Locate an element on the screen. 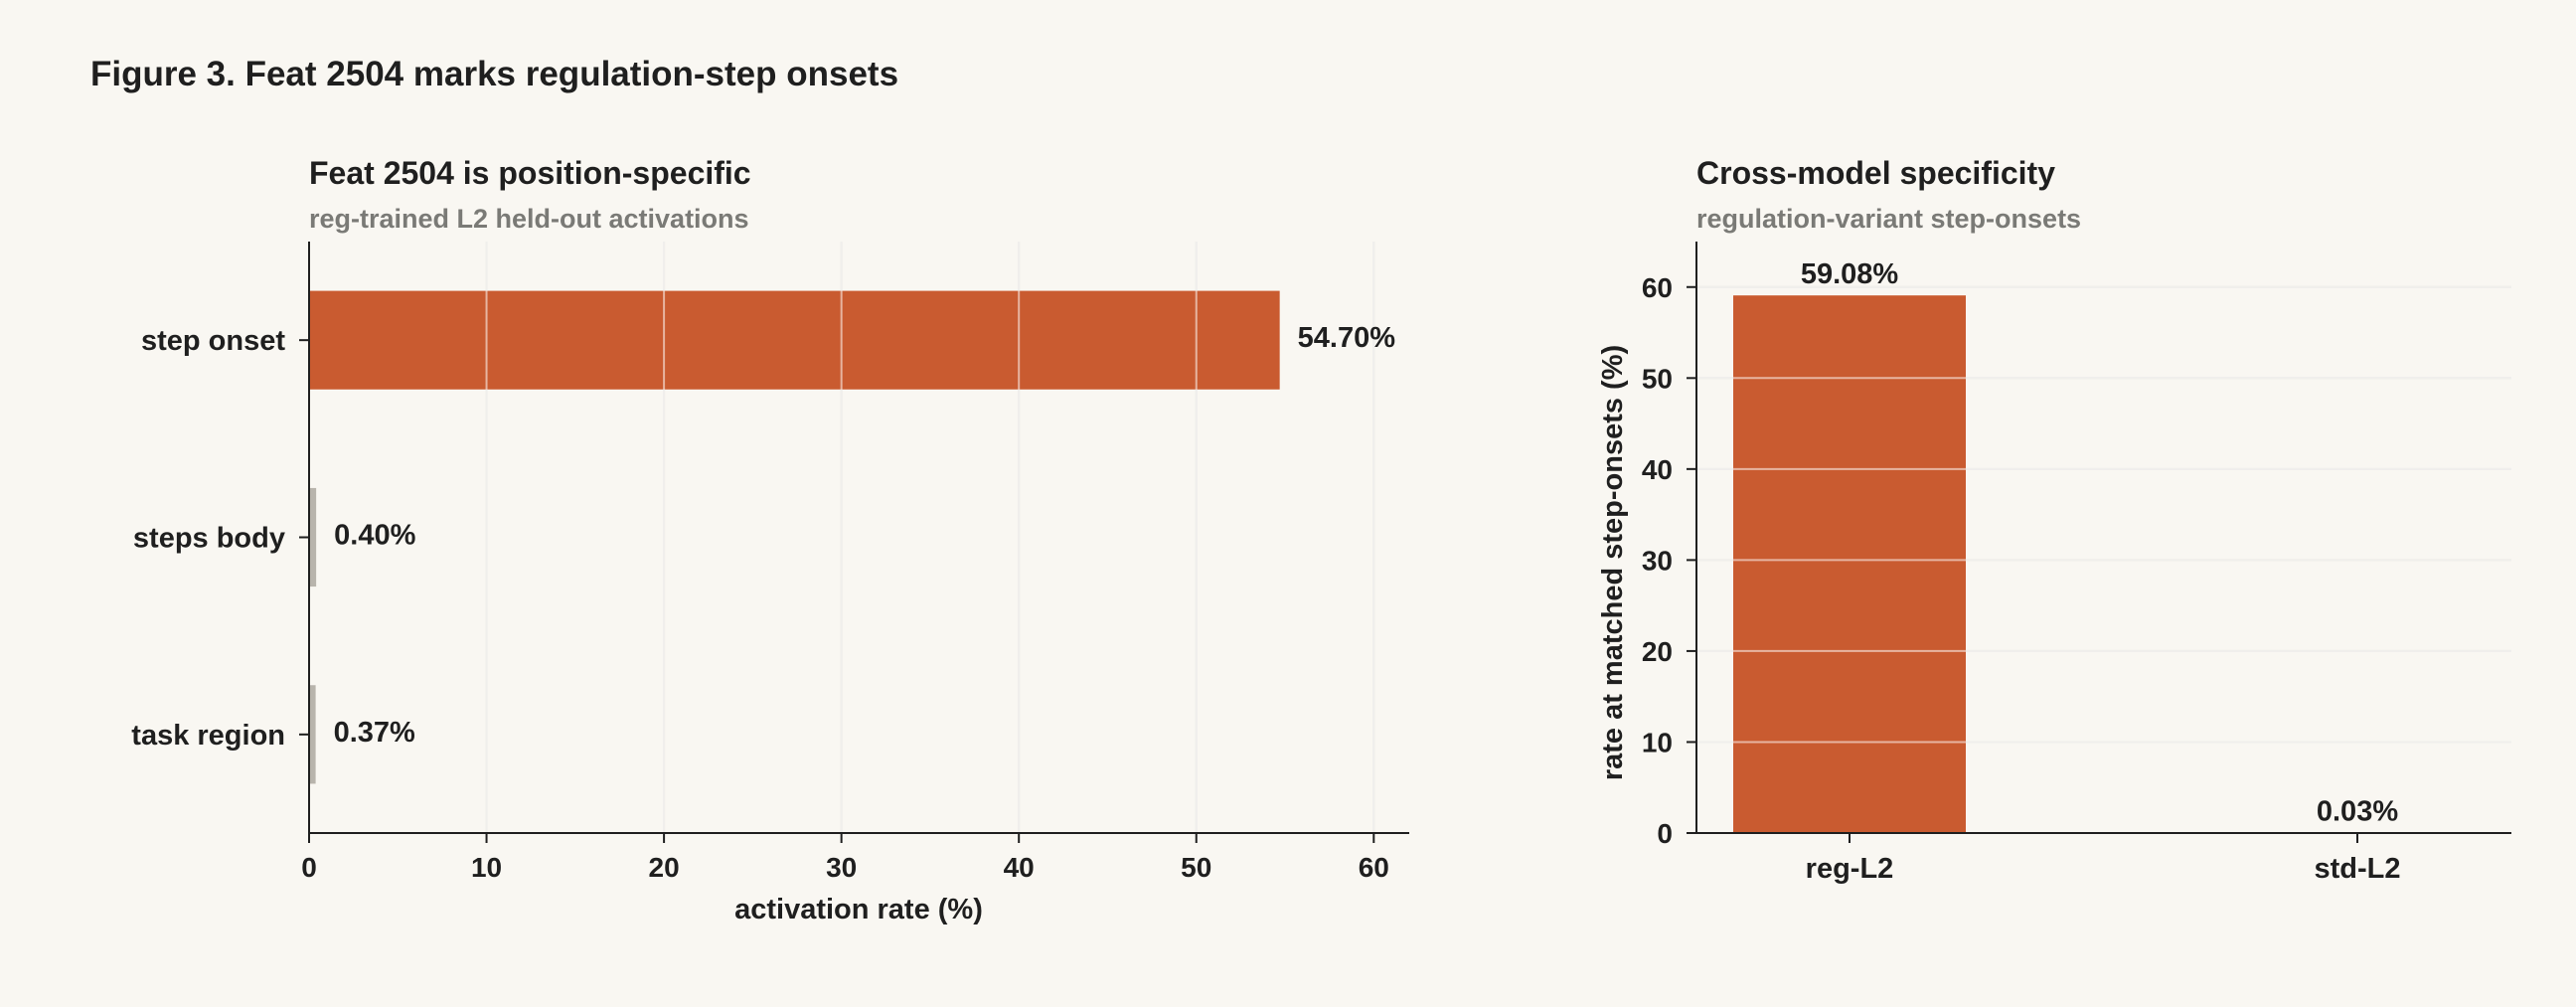 The width and height of the screenshot is (2576, 1007). right-value-label: 59.08% is located at coordinates (1850, 274).